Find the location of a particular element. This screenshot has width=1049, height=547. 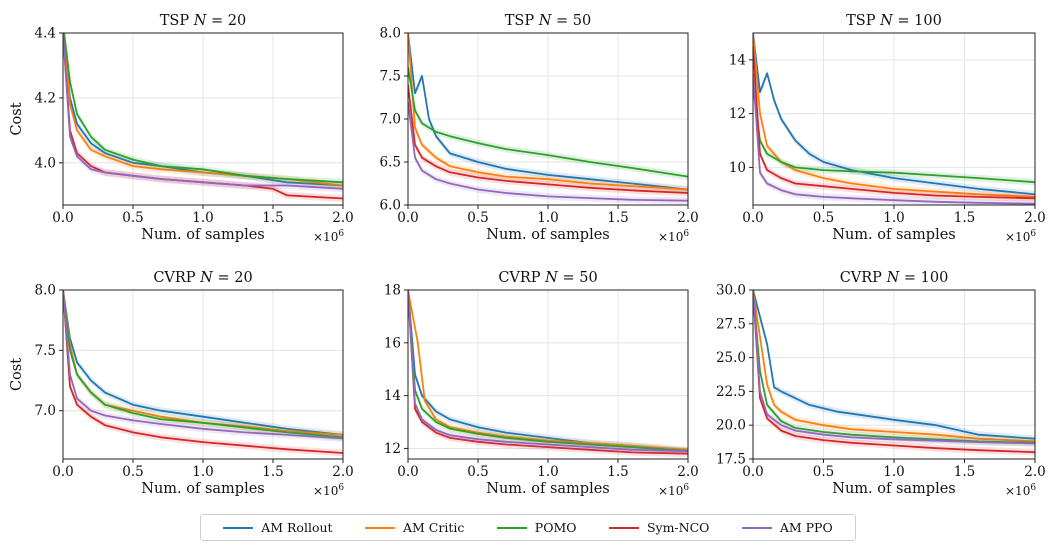

y-tick-label: 30.0 is located at coordinates (731, 291).